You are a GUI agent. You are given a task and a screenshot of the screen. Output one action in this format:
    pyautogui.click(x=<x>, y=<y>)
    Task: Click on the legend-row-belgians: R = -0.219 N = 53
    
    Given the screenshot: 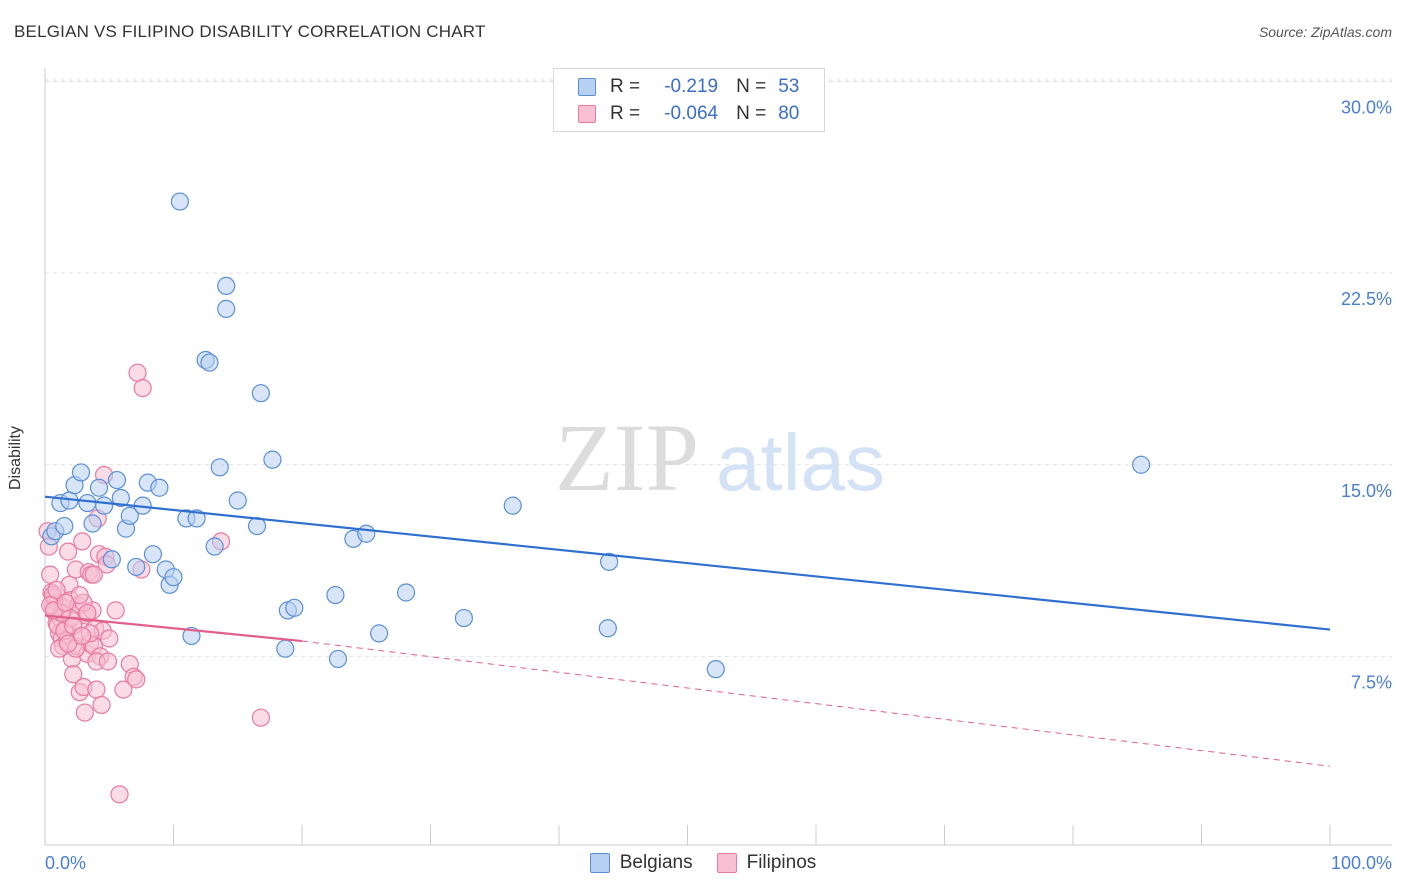 What is the action you would take?
    pyautogui.click(x=688, y=87)
    